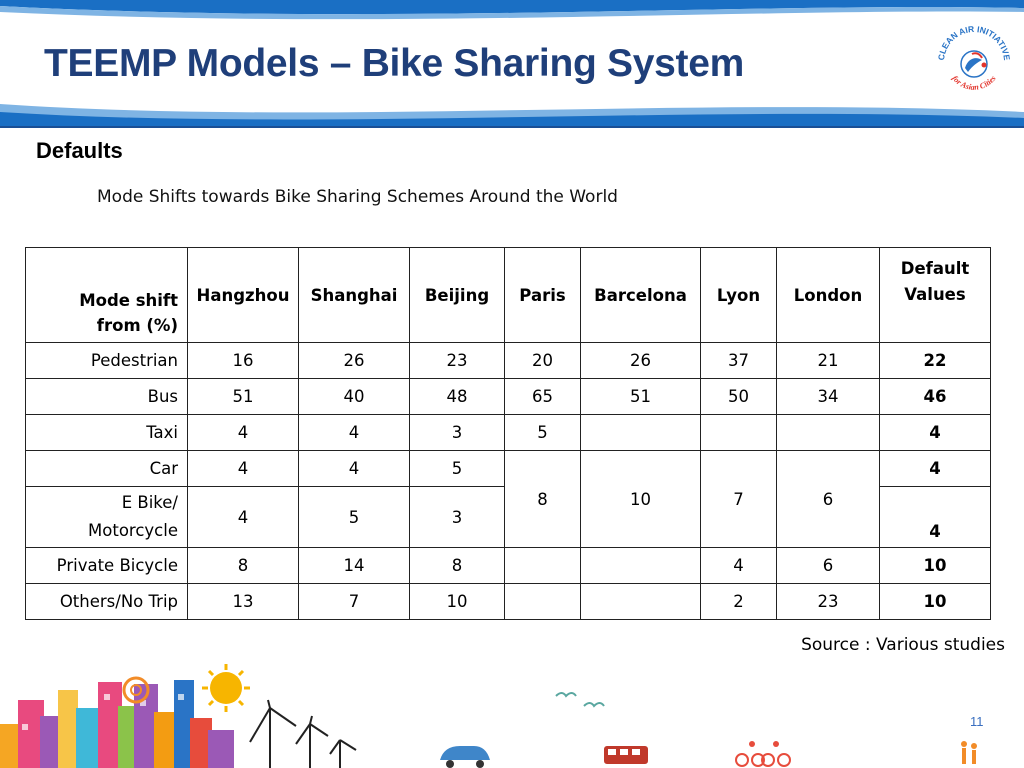  What do you see at coordinates (828, 360) in the screenshot?
I see `cell-london: 21` at bounding box center [828, 360].